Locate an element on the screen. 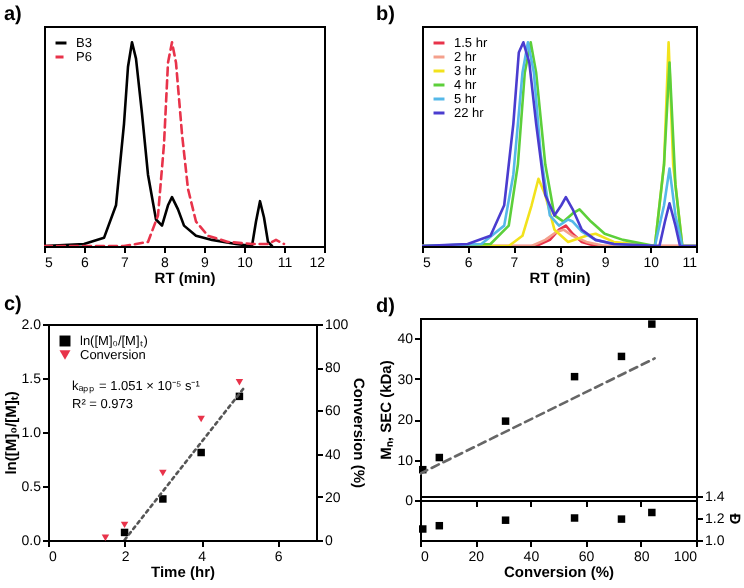  chart-title: a) is located at coordinates (13, 15).